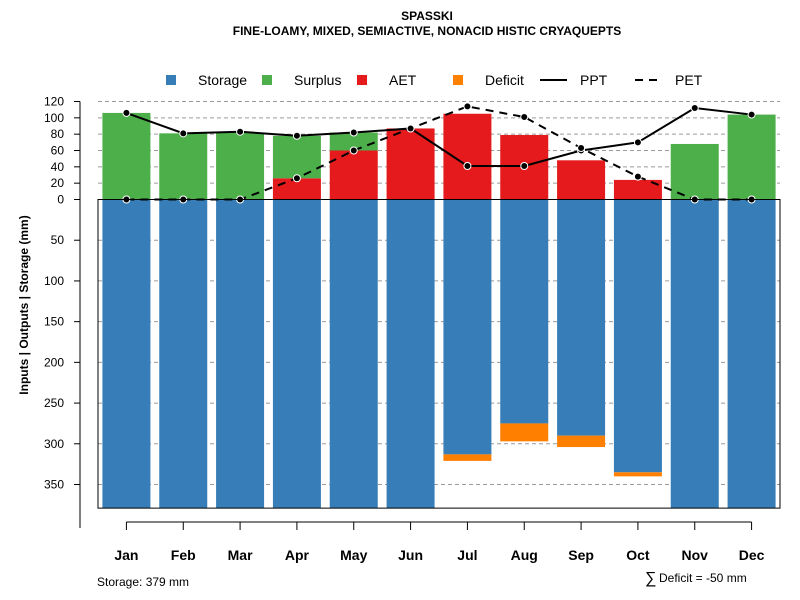  What do you see at coordinates (427, 16) in the screenshot?
I see `chart-title: SPASSKI` at bounding box center [427, 16].